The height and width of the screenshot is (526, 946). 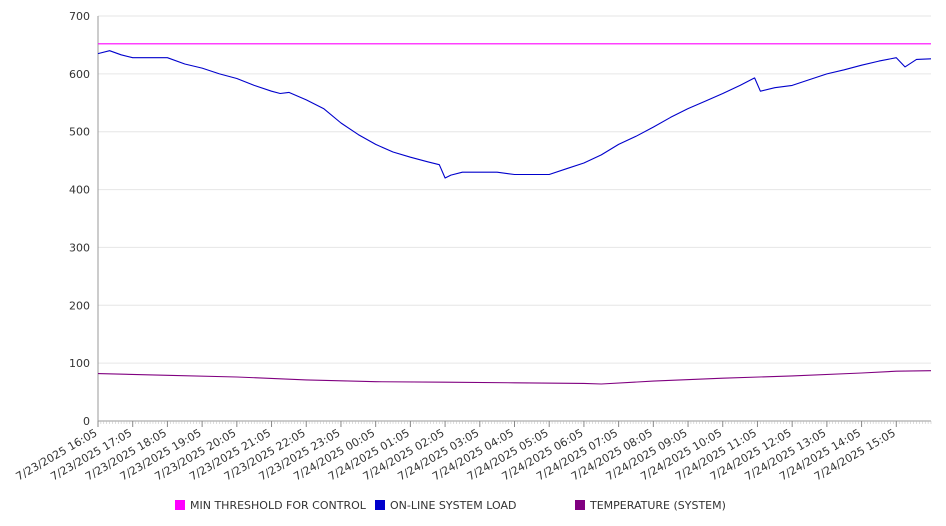 What do you see at coordinates (79, 247) in the screenshot?
I see `y-tick-label: 300` at bounding box center [79, 247].